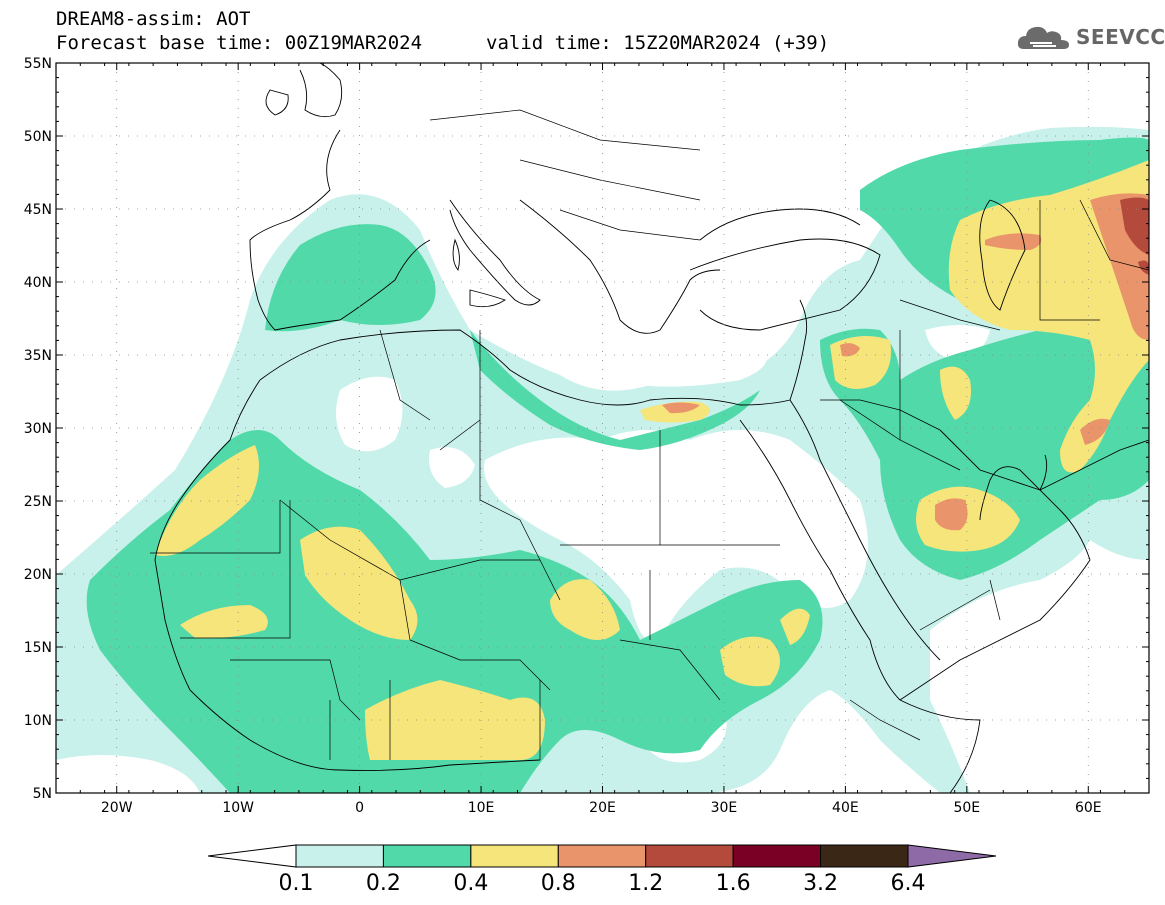  Describe the element at coordinates (602, 870) in the screenshot. I see `colorbar: 0.1 0.2 0.4 0.8 1.2 1.6 3.2 6.4` at that location.